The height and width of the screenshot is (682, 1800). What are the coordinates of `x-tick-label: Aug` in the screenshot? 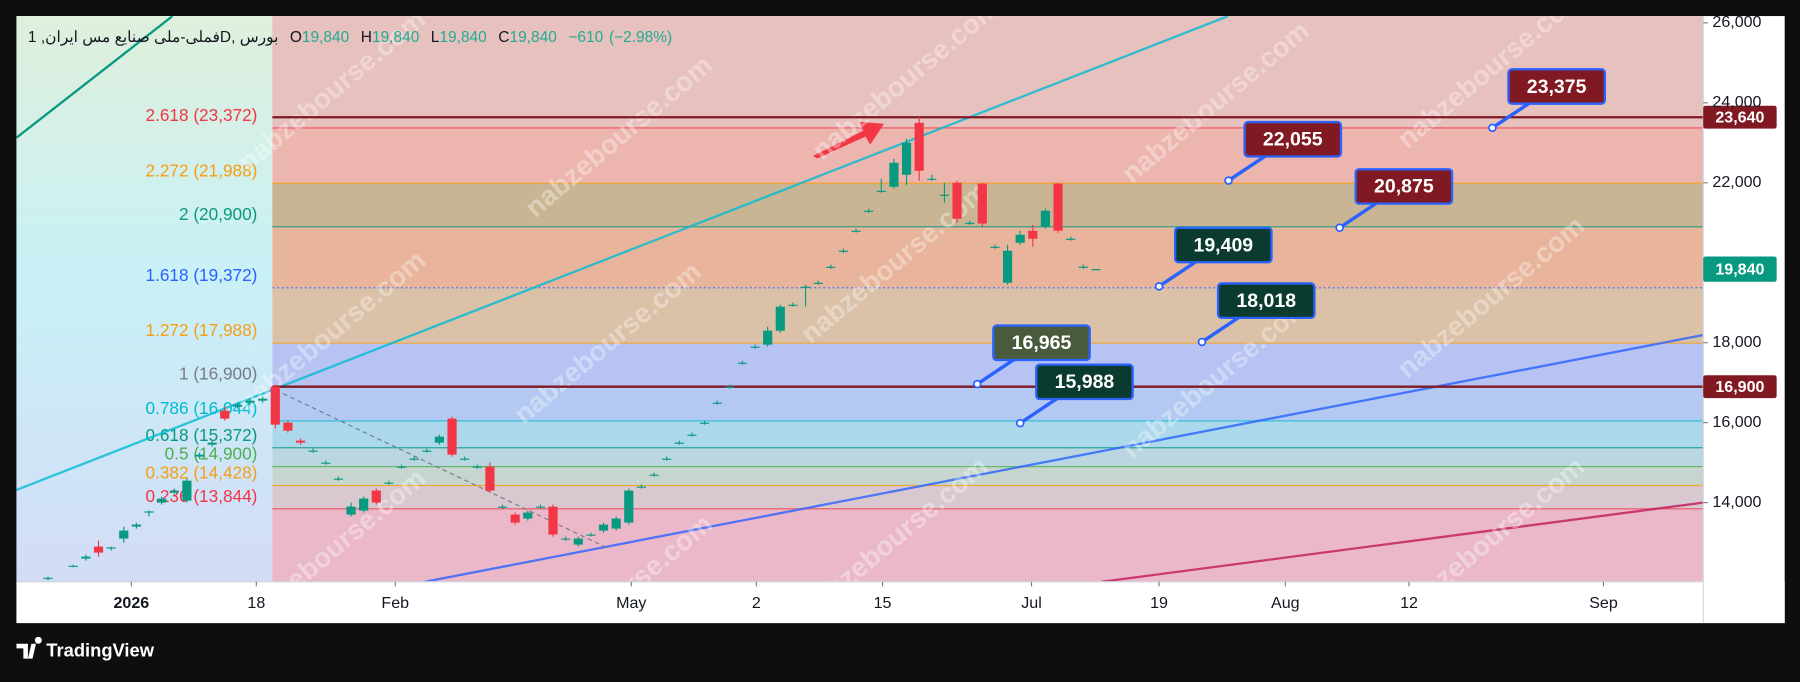 It's located at (1285, 603).